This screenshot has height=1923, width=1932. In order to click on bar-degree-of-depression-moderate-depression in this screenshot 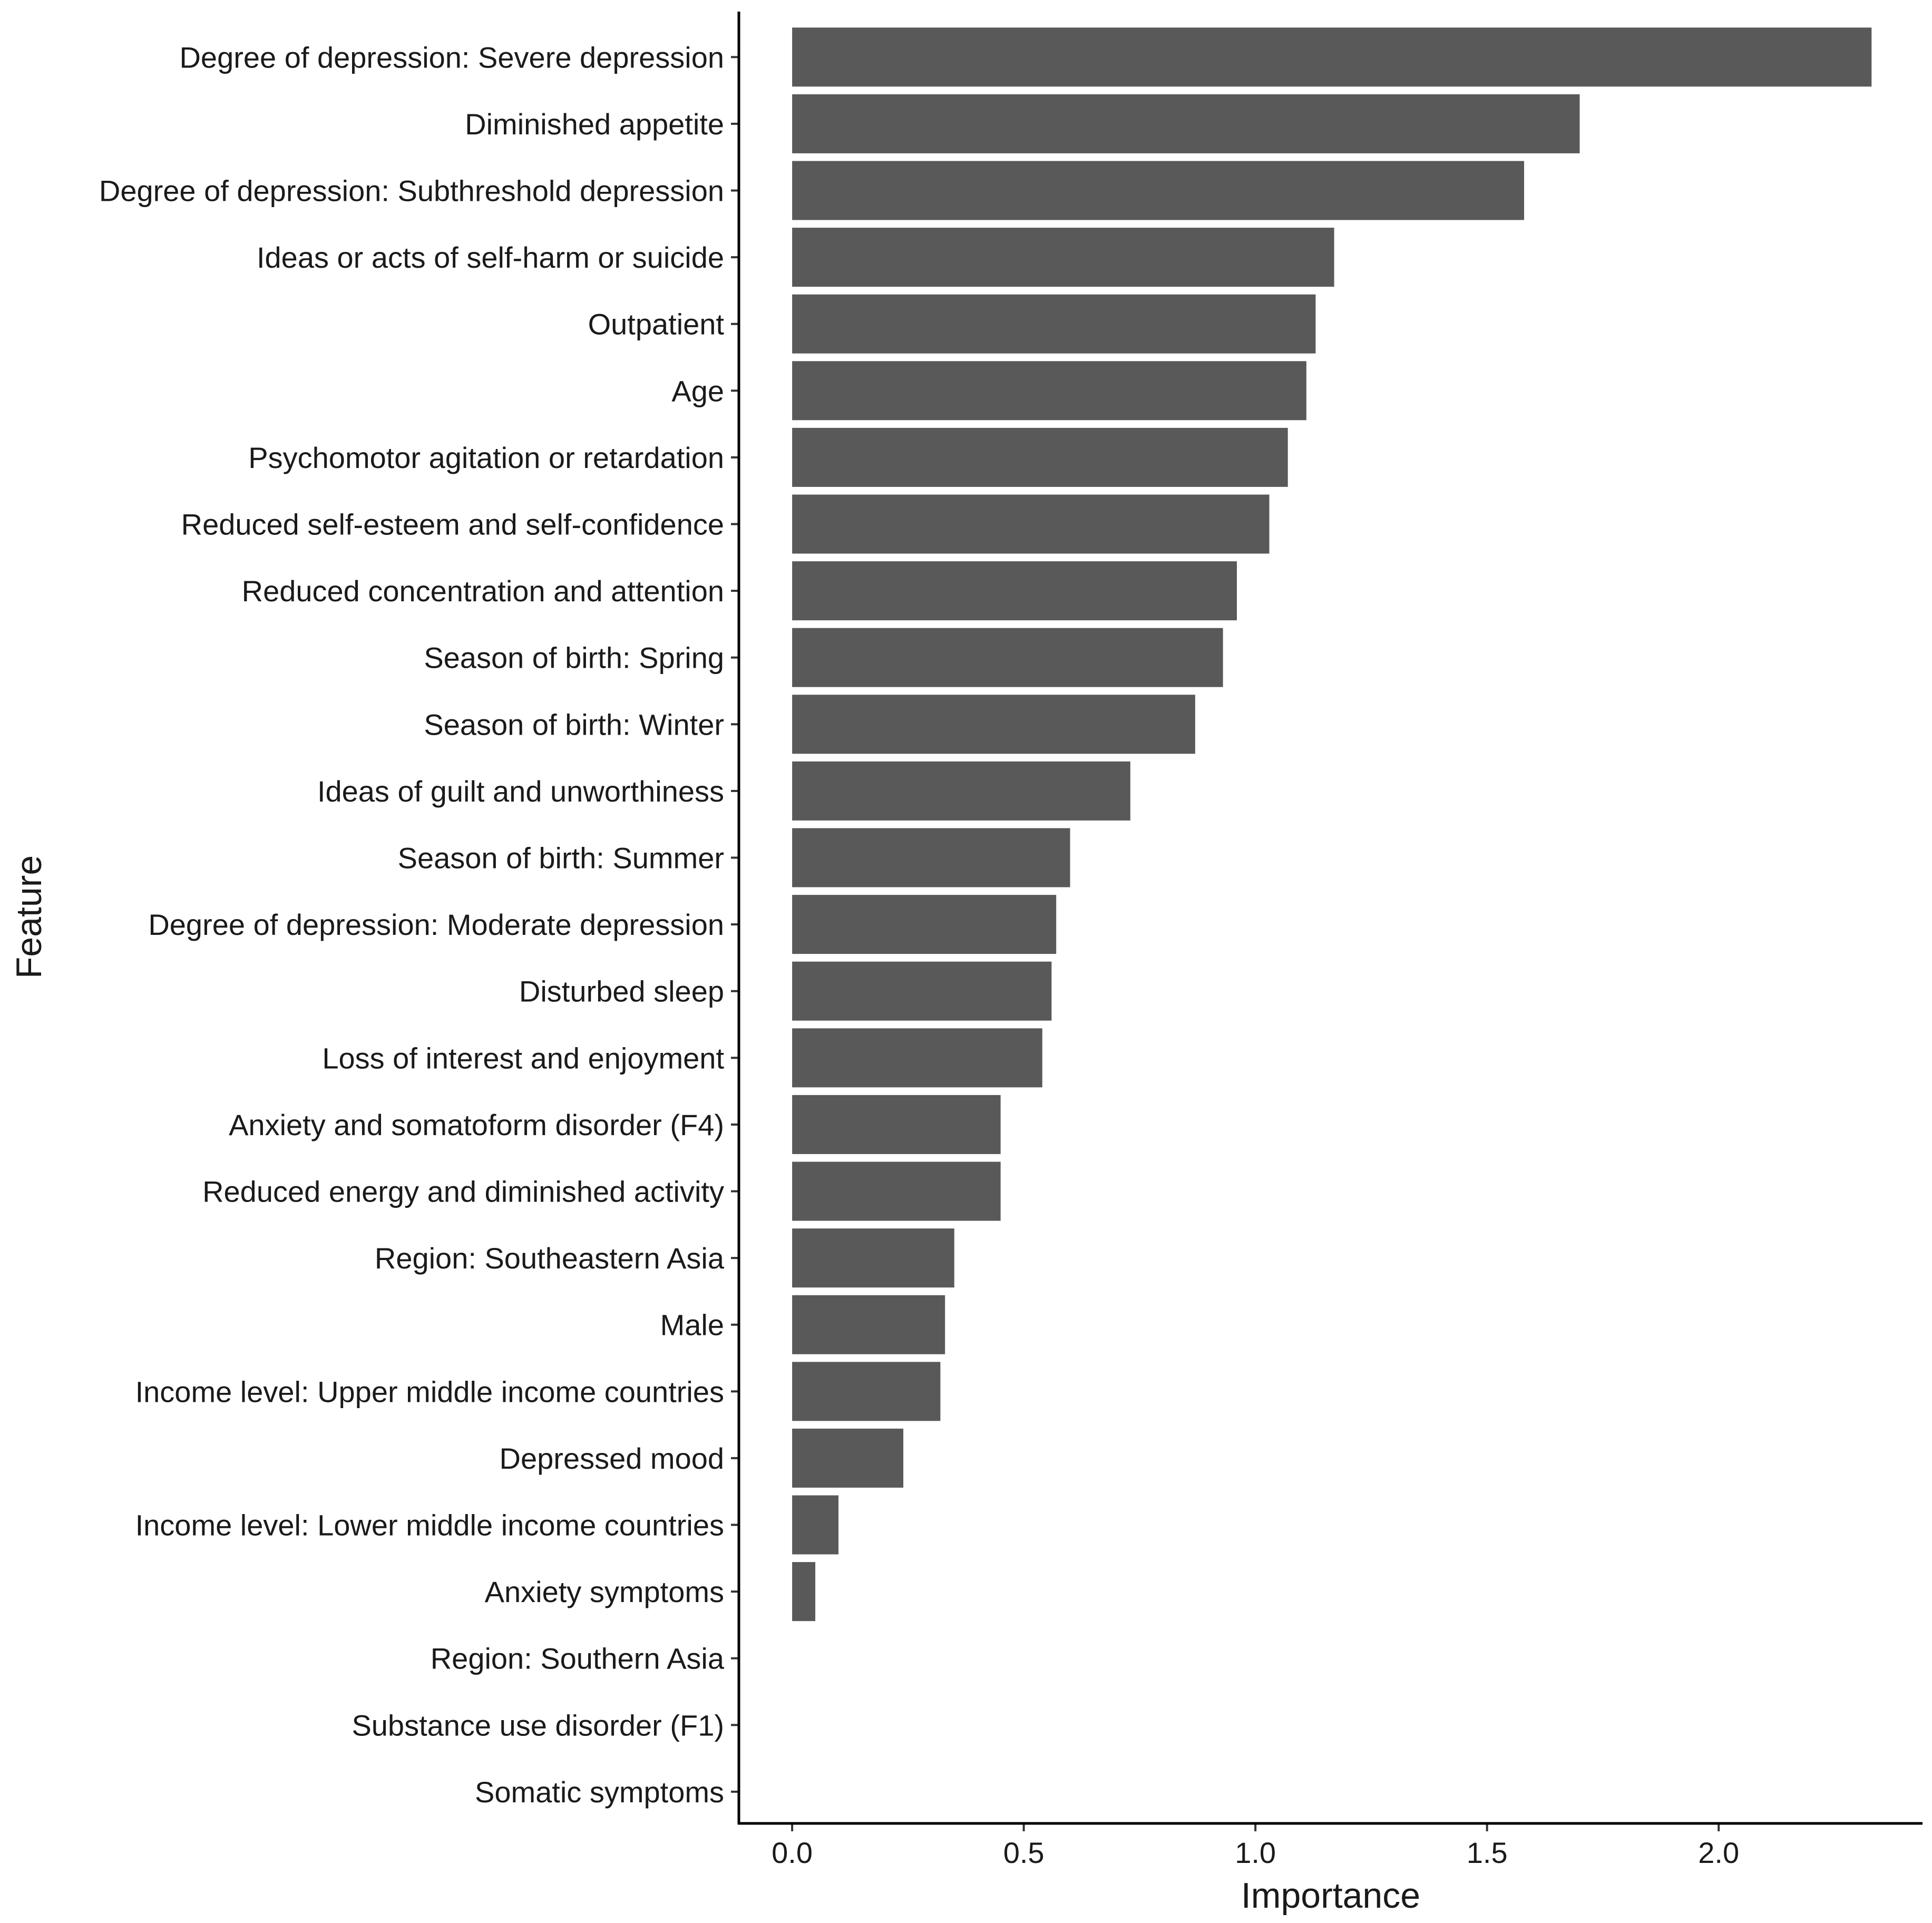, I will do `click(924, 924)`.